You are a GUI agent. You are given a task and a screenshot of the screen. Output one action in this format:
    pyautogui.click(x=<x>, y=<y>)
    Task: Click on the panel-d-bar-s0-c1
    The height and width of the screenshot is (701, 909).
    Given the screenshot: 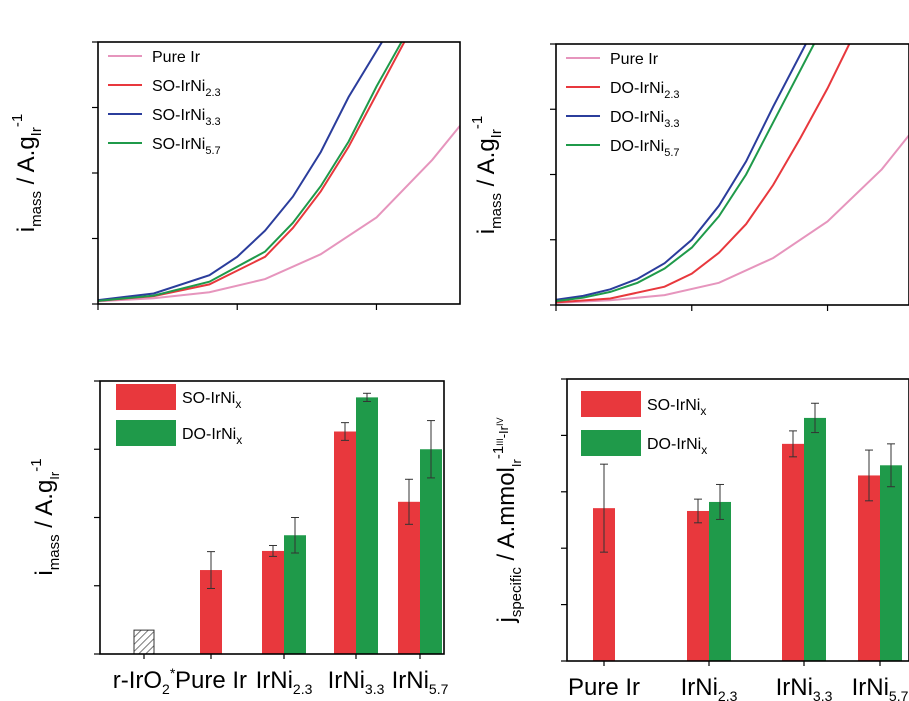 What is the action you would take?
    pyautogui.click(x=698, y=585)
    